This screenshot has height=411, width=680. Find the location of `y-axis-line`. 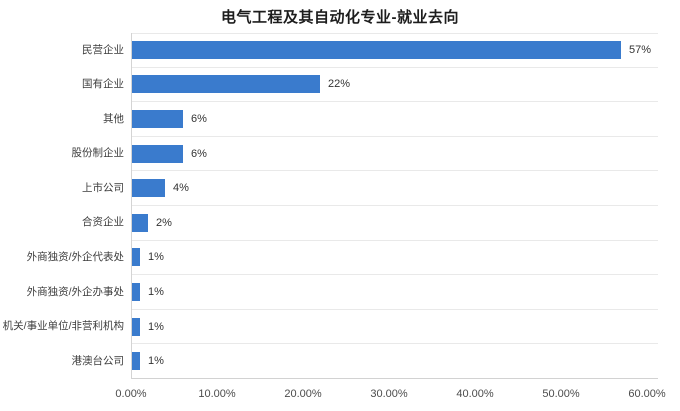

y-axis-line is located at coordinates (131, 206).